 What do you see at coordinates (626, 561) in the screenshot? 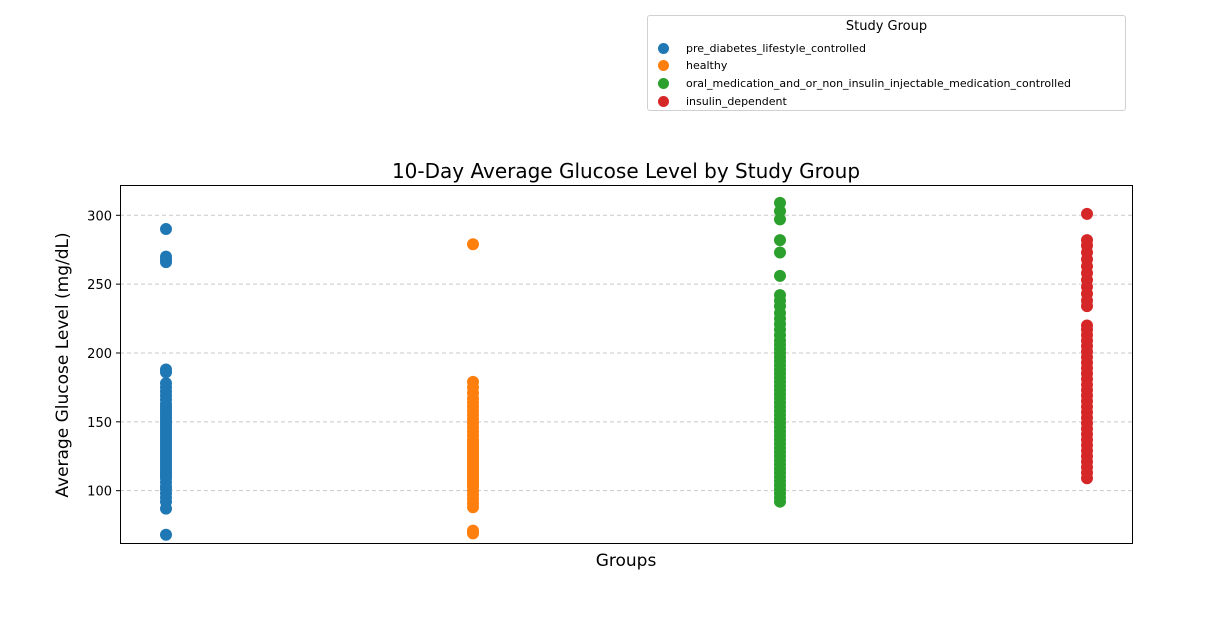
I see `x-axis-label: Groups` at bounding box center [626, 561].